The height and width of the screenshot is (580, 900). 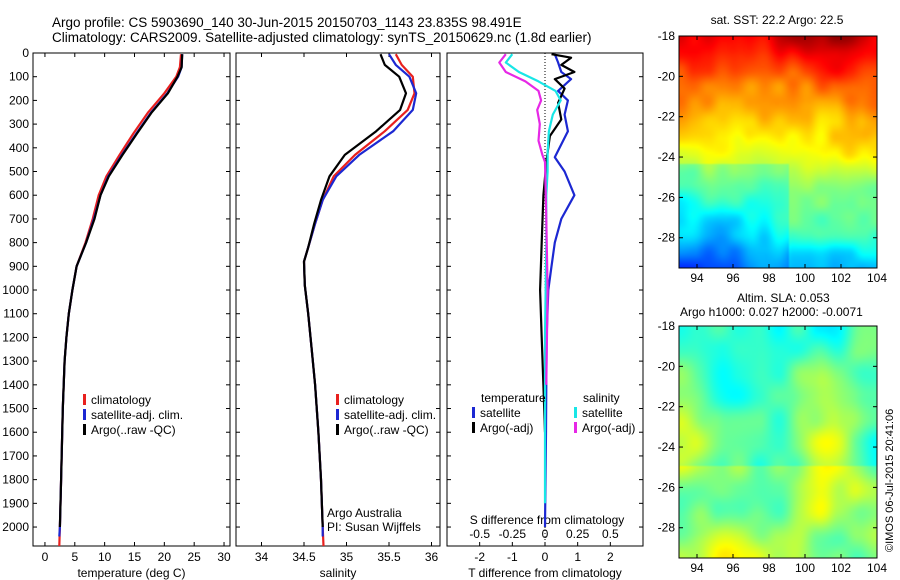 What do you see at coordinates (131, 573) in the screenshot?
I see `temperature-xlabel: temperature (deg C)` at bounding box center [131, 573].